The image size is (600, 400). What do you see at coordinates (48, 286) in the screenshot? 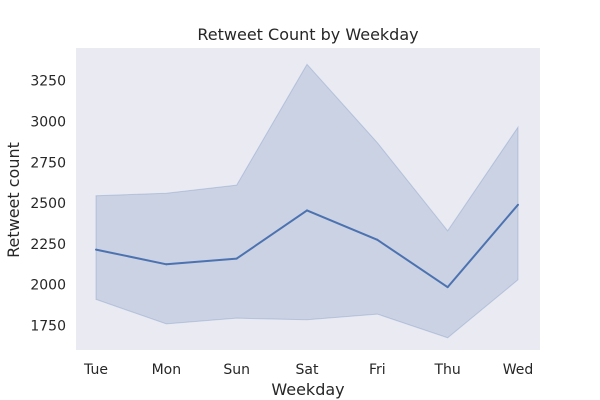
I see `y-tick-label: 2000` at bounding box center [48, 286].